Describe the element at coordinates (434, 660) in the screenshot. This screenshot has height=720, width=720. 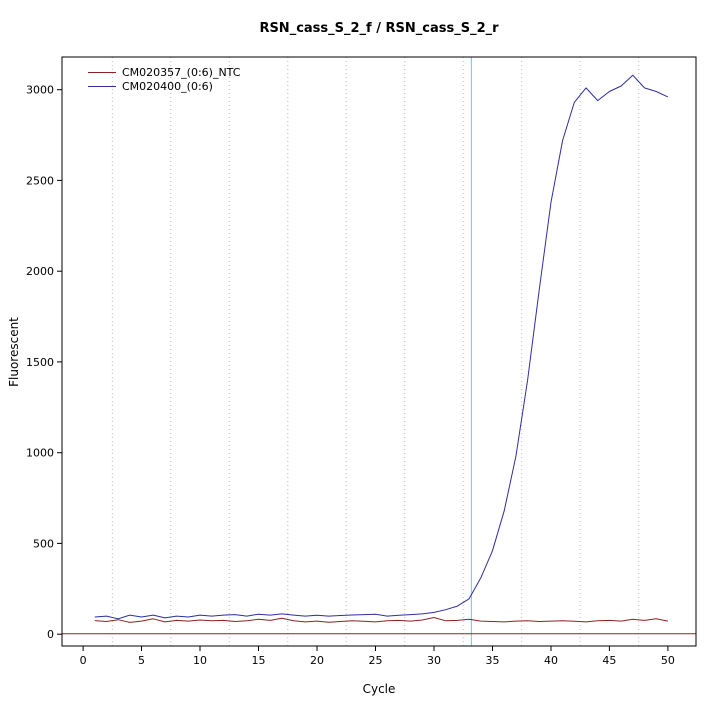
I see `svg-text: 30` at that location.